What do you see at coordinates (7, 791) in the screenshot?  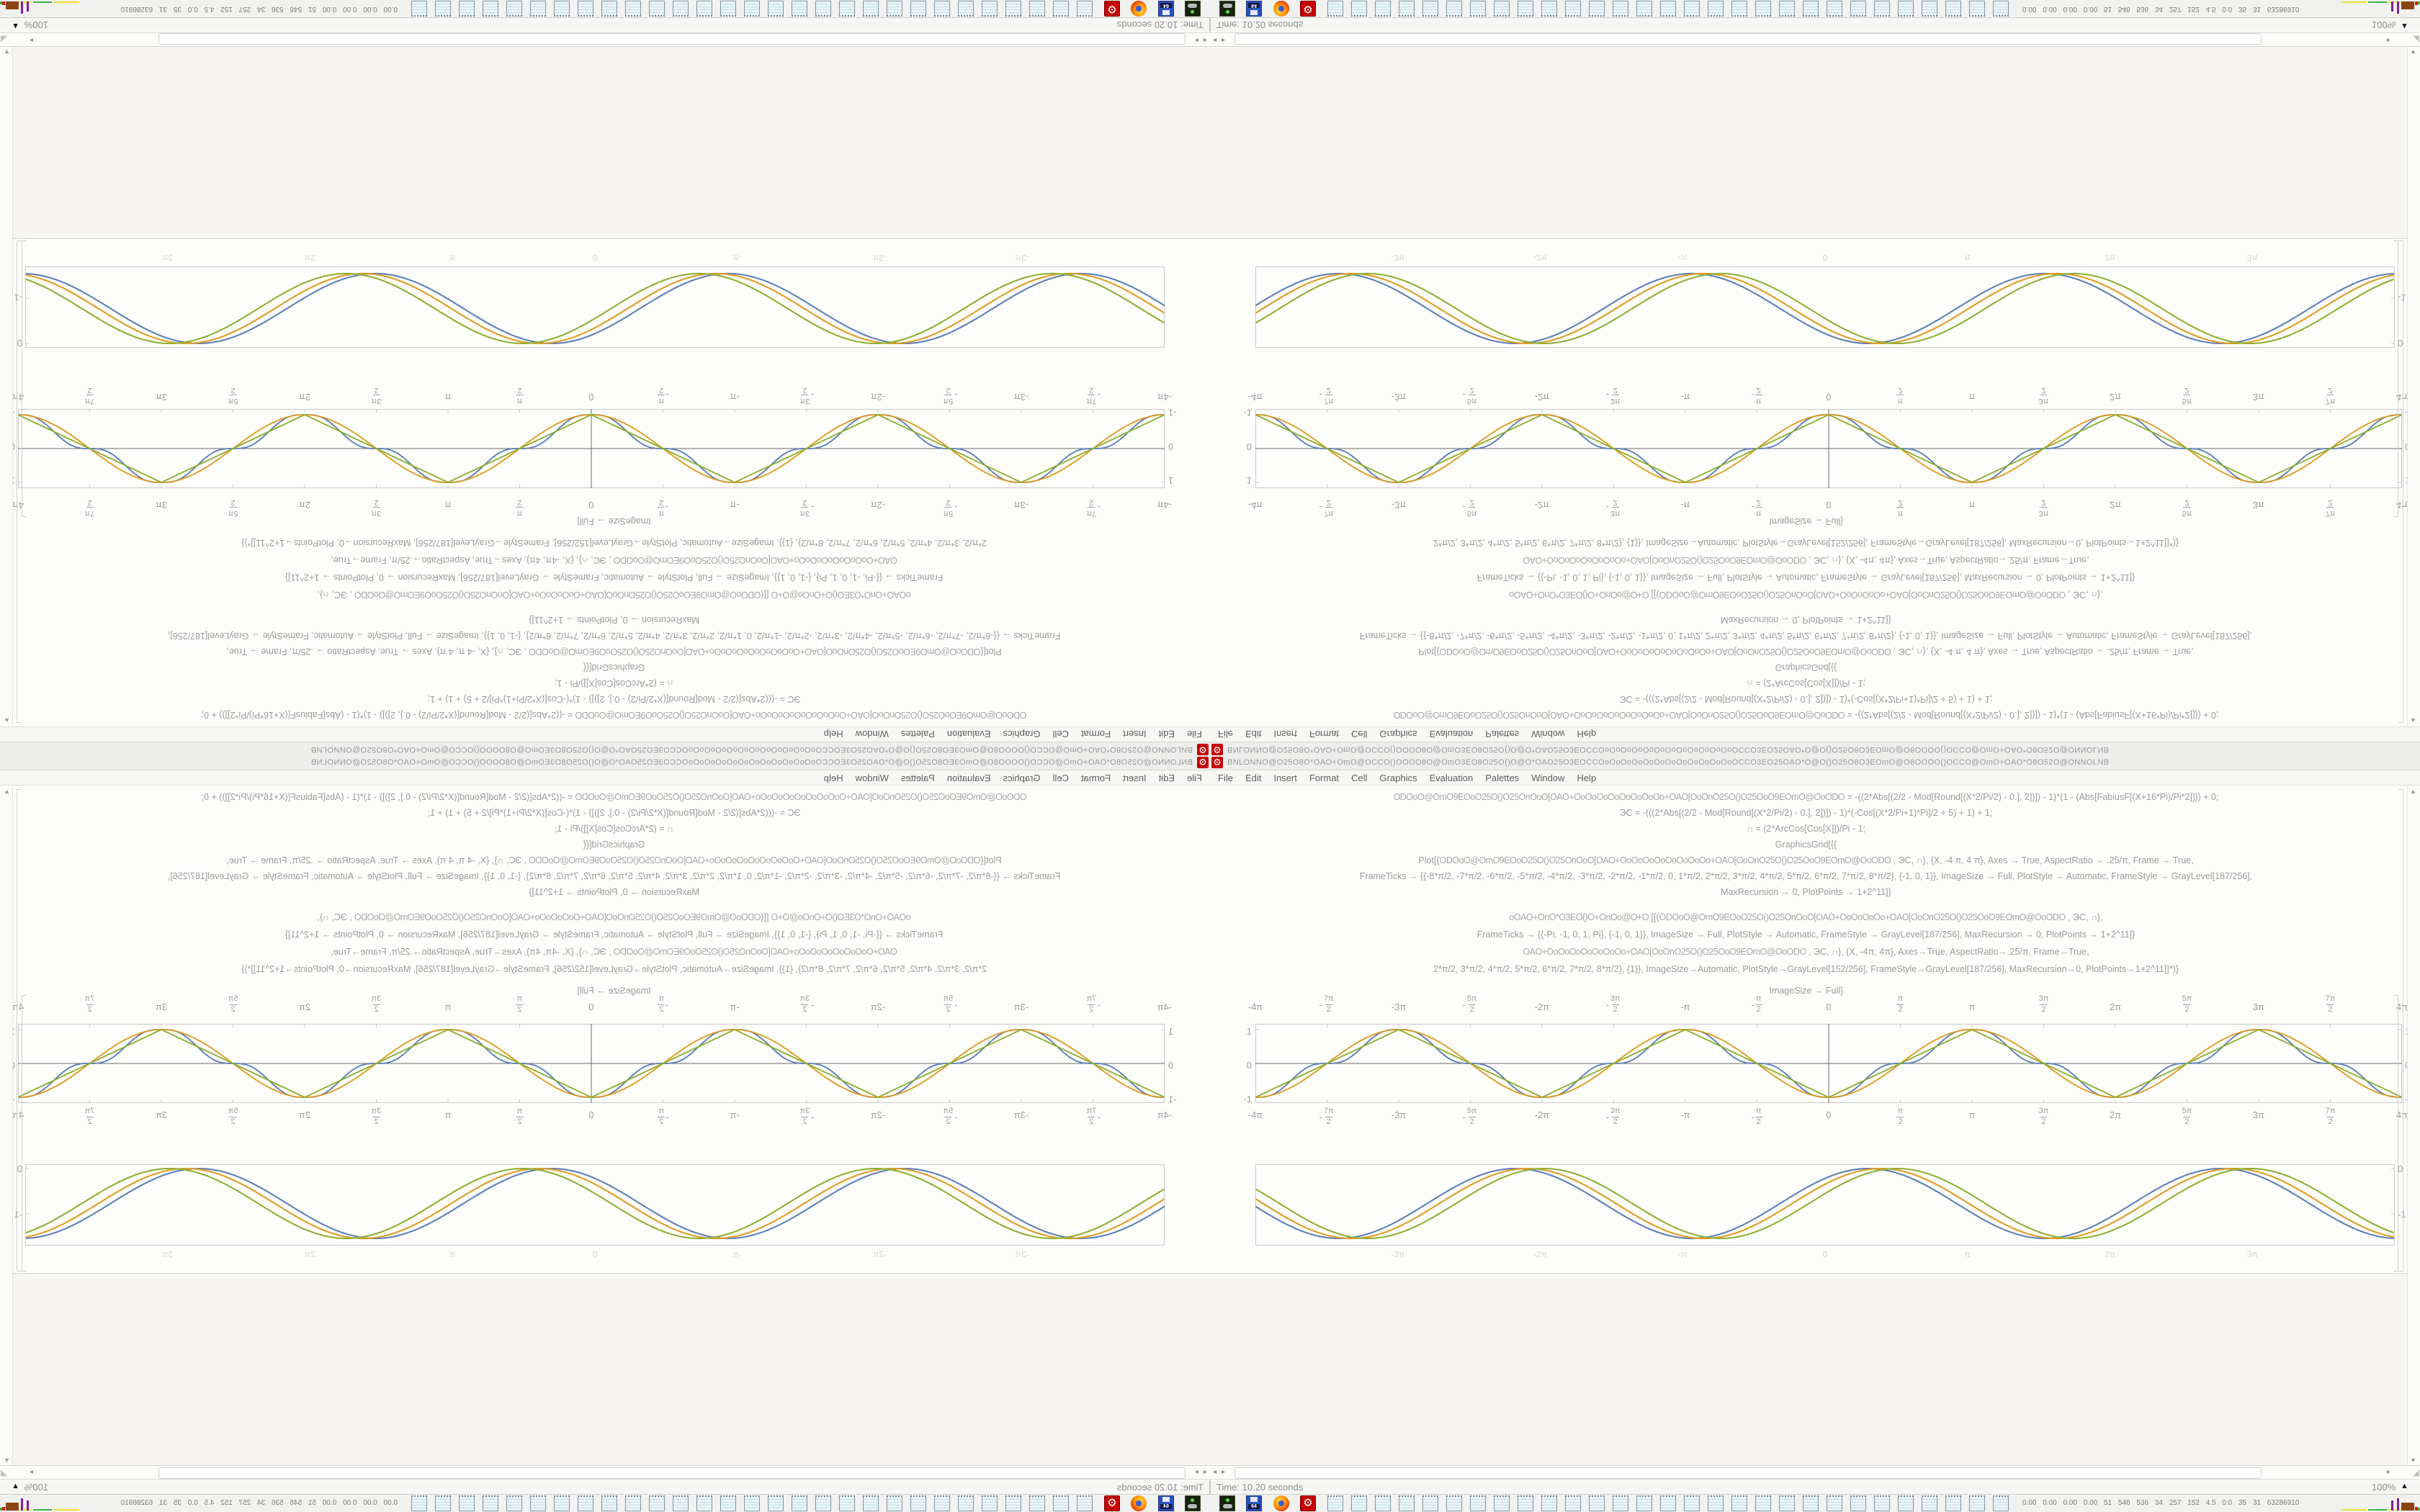 I see `scroll-up-icon: ▲` at bounding box center [7, 791].